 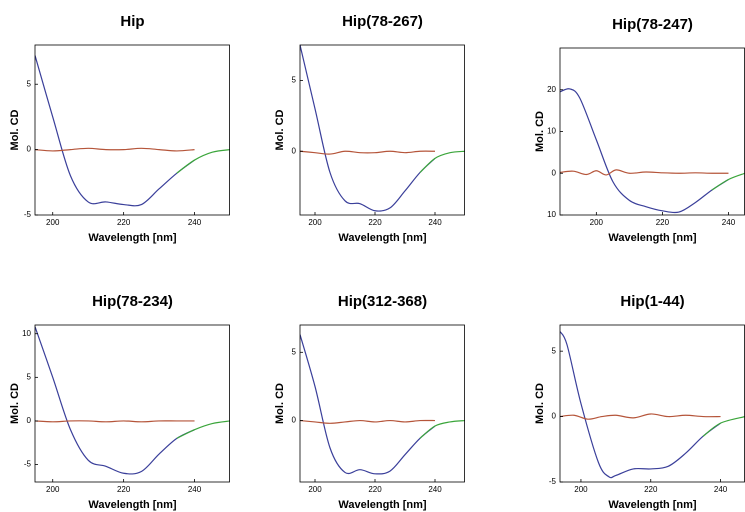 I want to click on y-tick-label: 20, so click(x=551, y=89).